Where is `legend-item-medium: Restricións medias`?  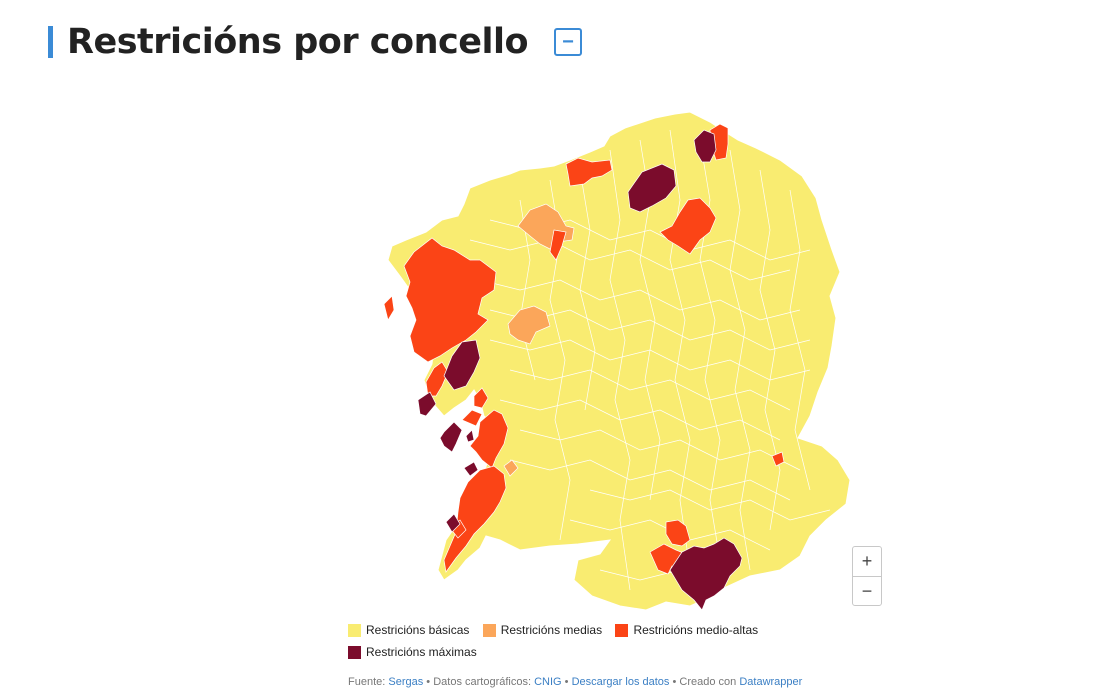
legend-item-medium: Restricións medias is located at coordinates (542, 630).